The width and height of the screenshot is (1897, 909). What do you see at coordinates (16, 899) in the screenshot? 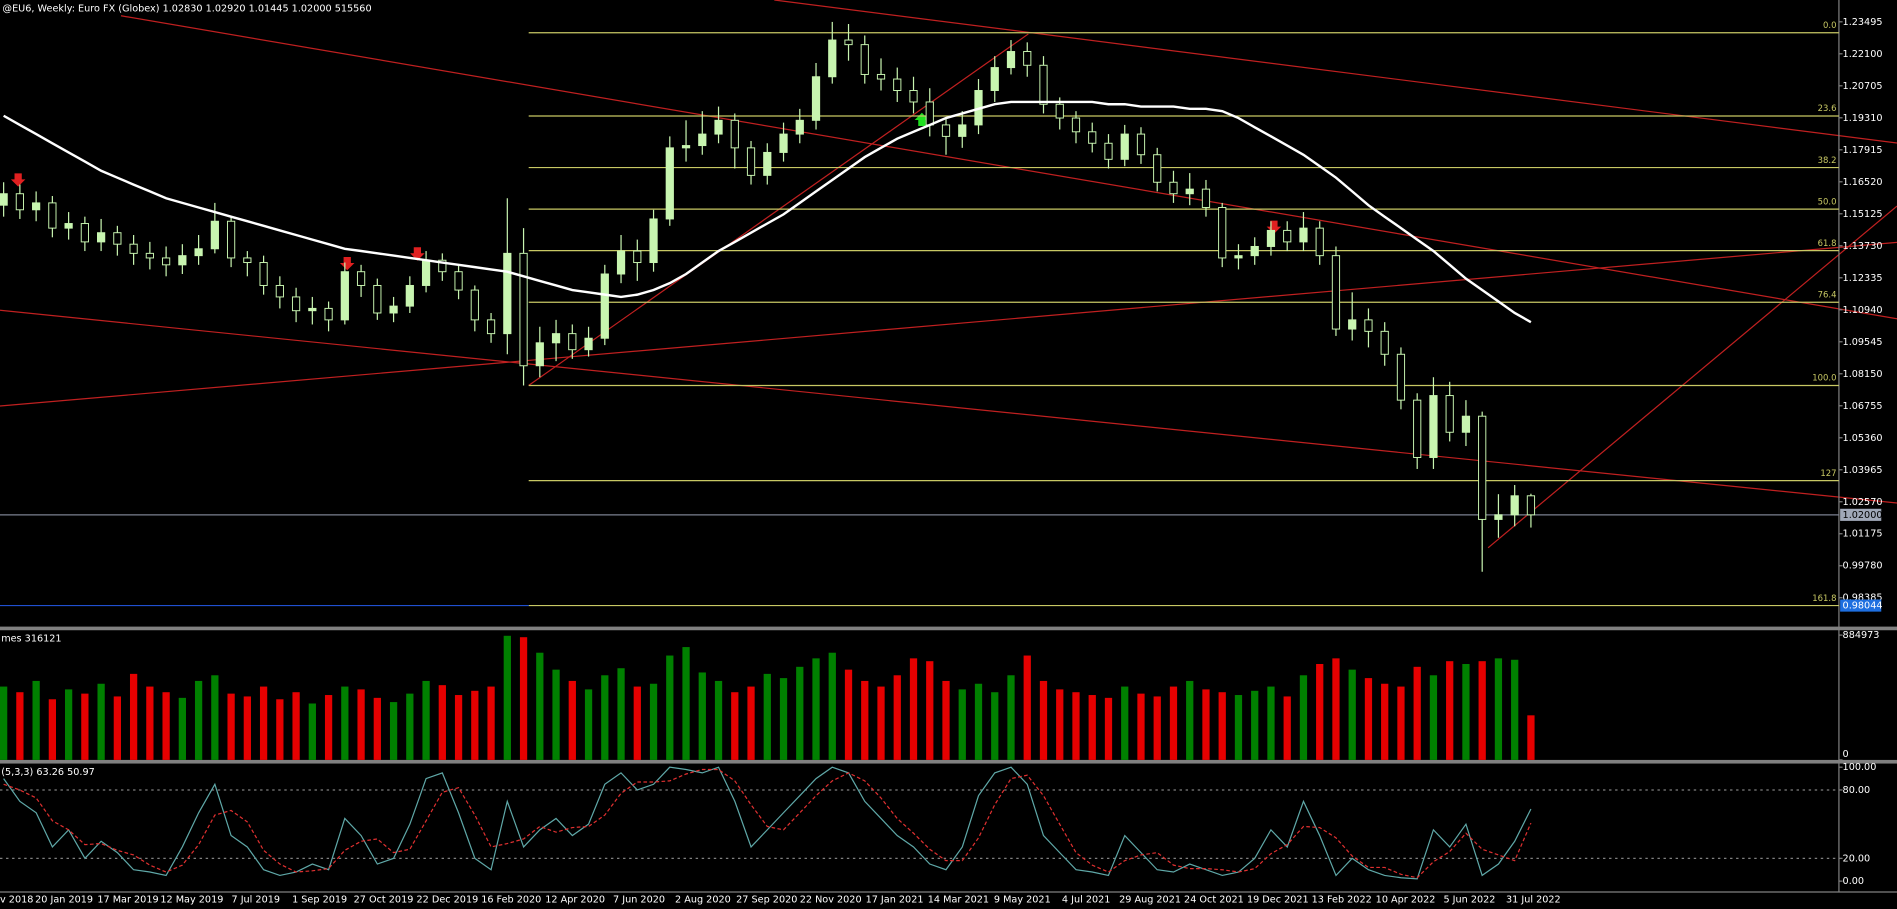
I see `x-tick-label: v 2018` at bounding box center [16, 899].